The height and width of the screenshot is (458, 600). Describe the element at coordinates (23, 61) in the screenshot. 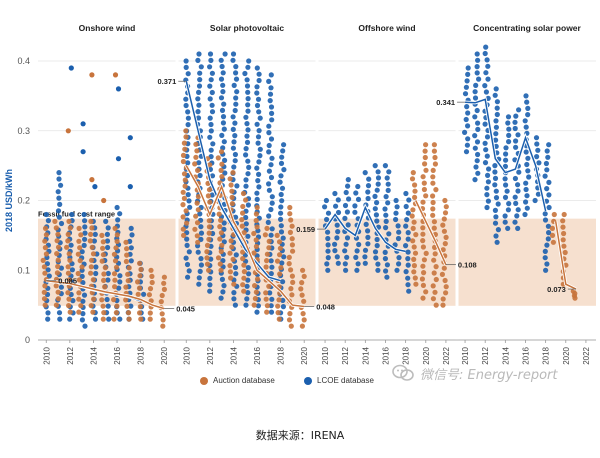

I see `y-tick-label: 0.4` at that location.